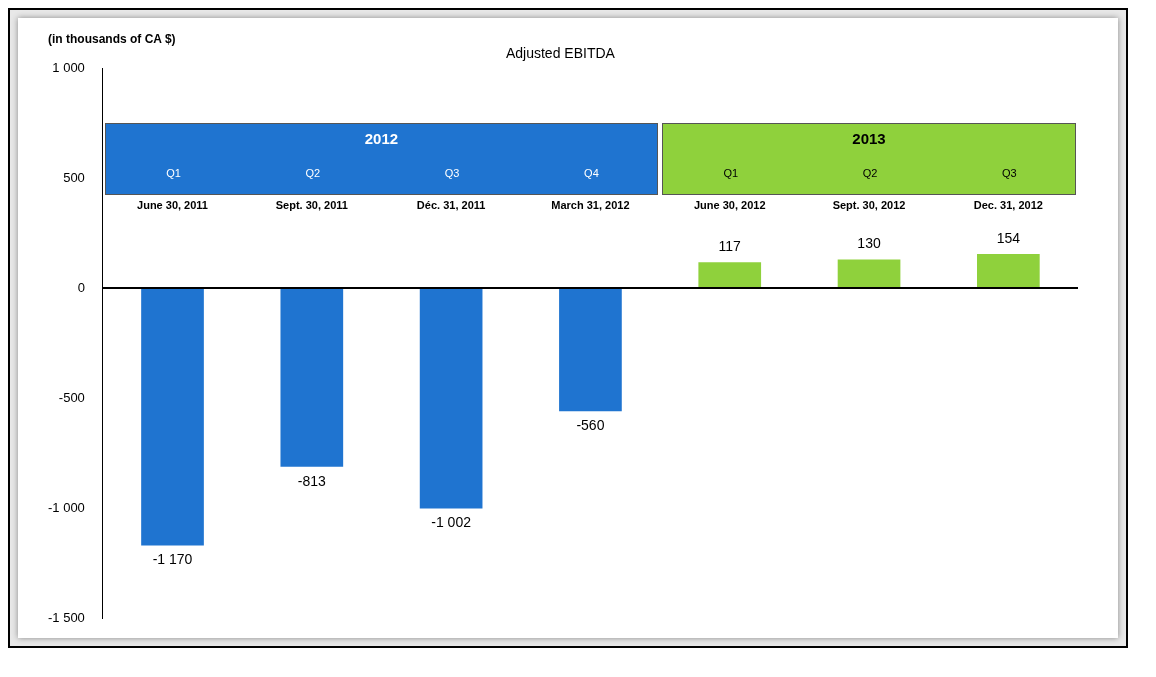  What do you see at coordinates (590, 205) in the screenshot?
I see `x-tick-label: March 31, 2012` at bounding box center [590, 205].